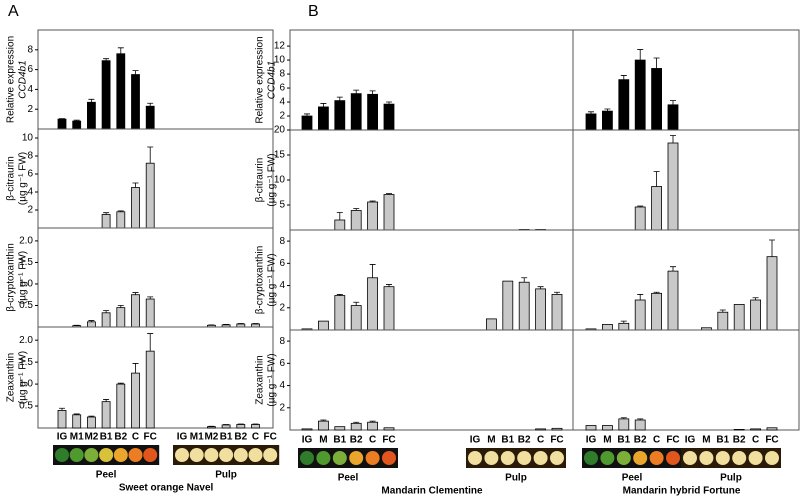 This screenshot has width=800, height=496. What do you see at coordinates (432, 491) in the screenshot?
I see `column-title: Mandarin Clementine` at bounding box center [432, 491].